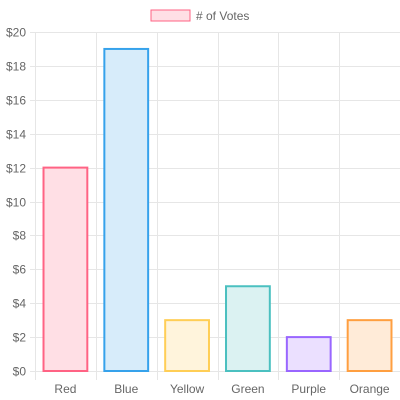  What do you see at coordinates (369, 345) in the screenshot?
I see `bar-orange` at bounding box center [369, 345].